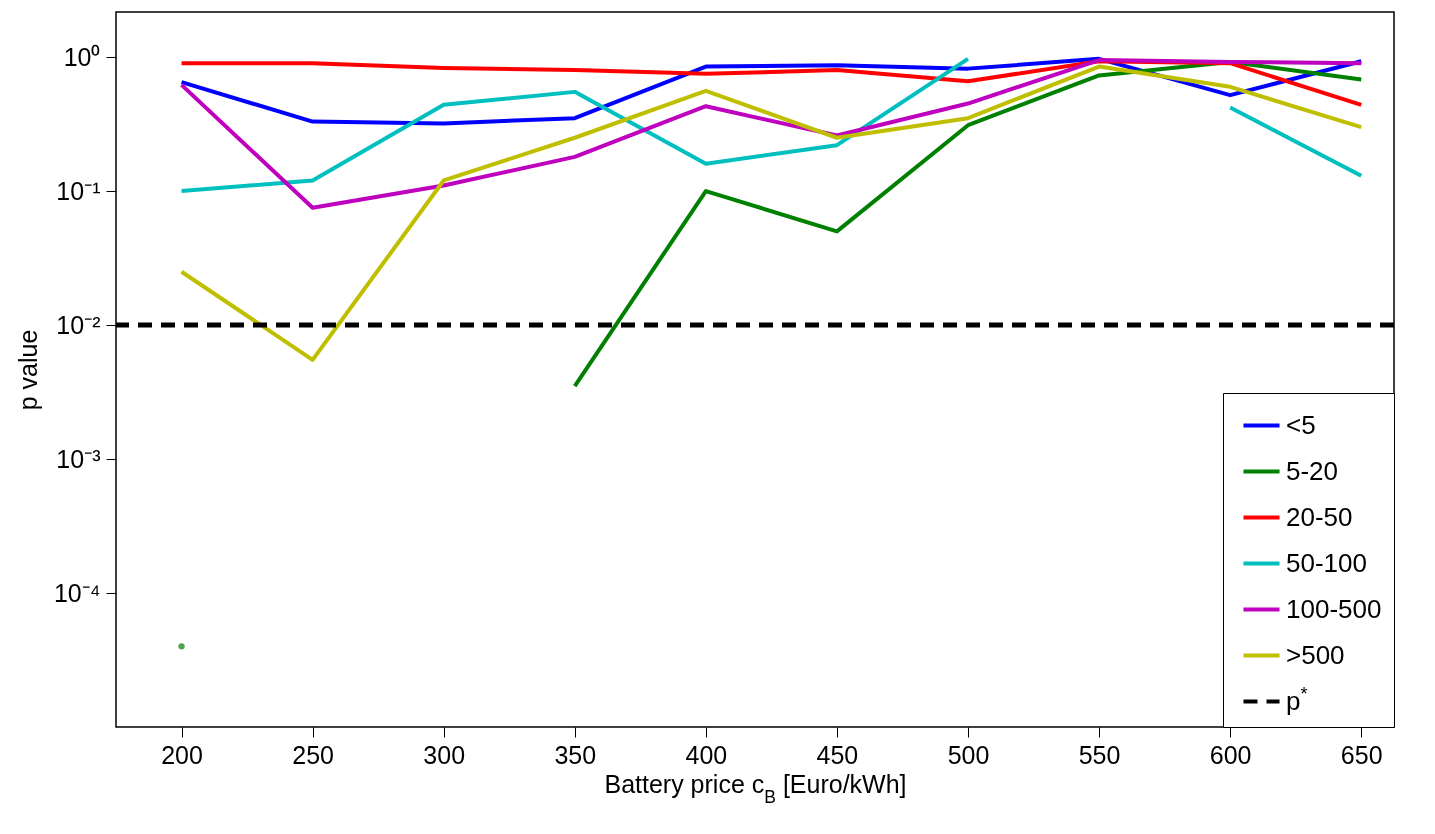  What do you see at coordinates (1230, 754) in the screenshot?
I see `x-tick-label: 600` at bounding box center [1230, 754].